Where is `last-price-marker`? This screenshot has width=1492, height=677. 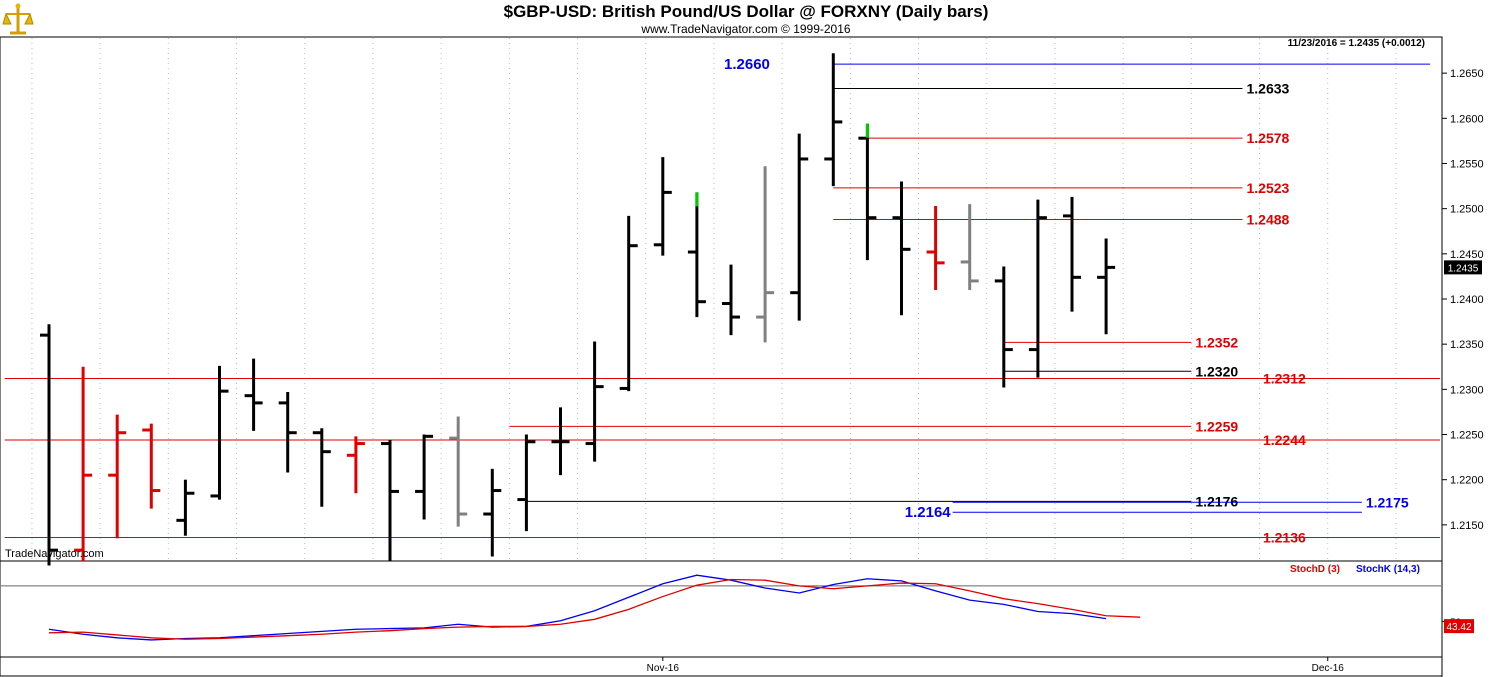
last-price-marker is located at coordinates (1463, 267).